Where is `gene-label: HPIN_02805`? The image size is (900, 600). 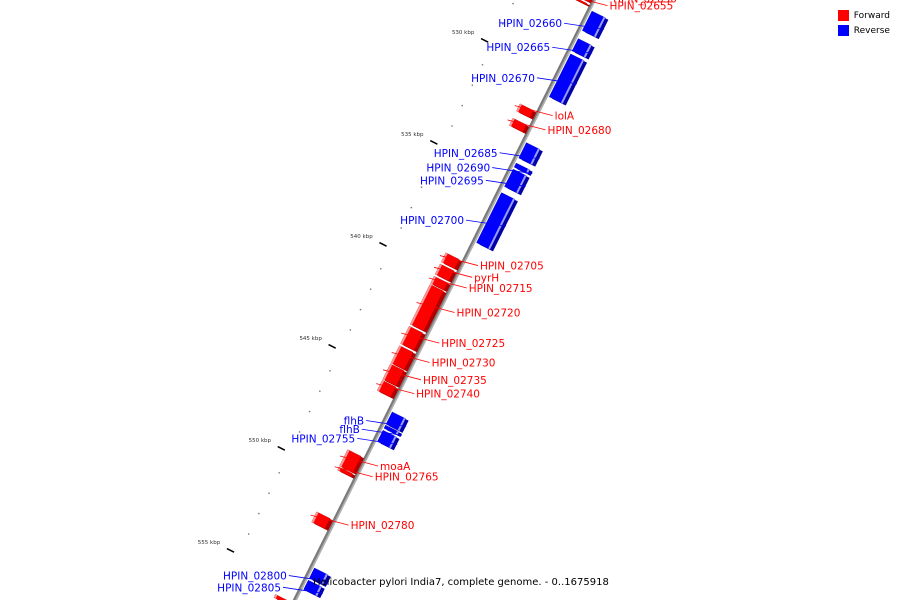
gene-label: HPIN_02805 is located at coordinates (249, 588).